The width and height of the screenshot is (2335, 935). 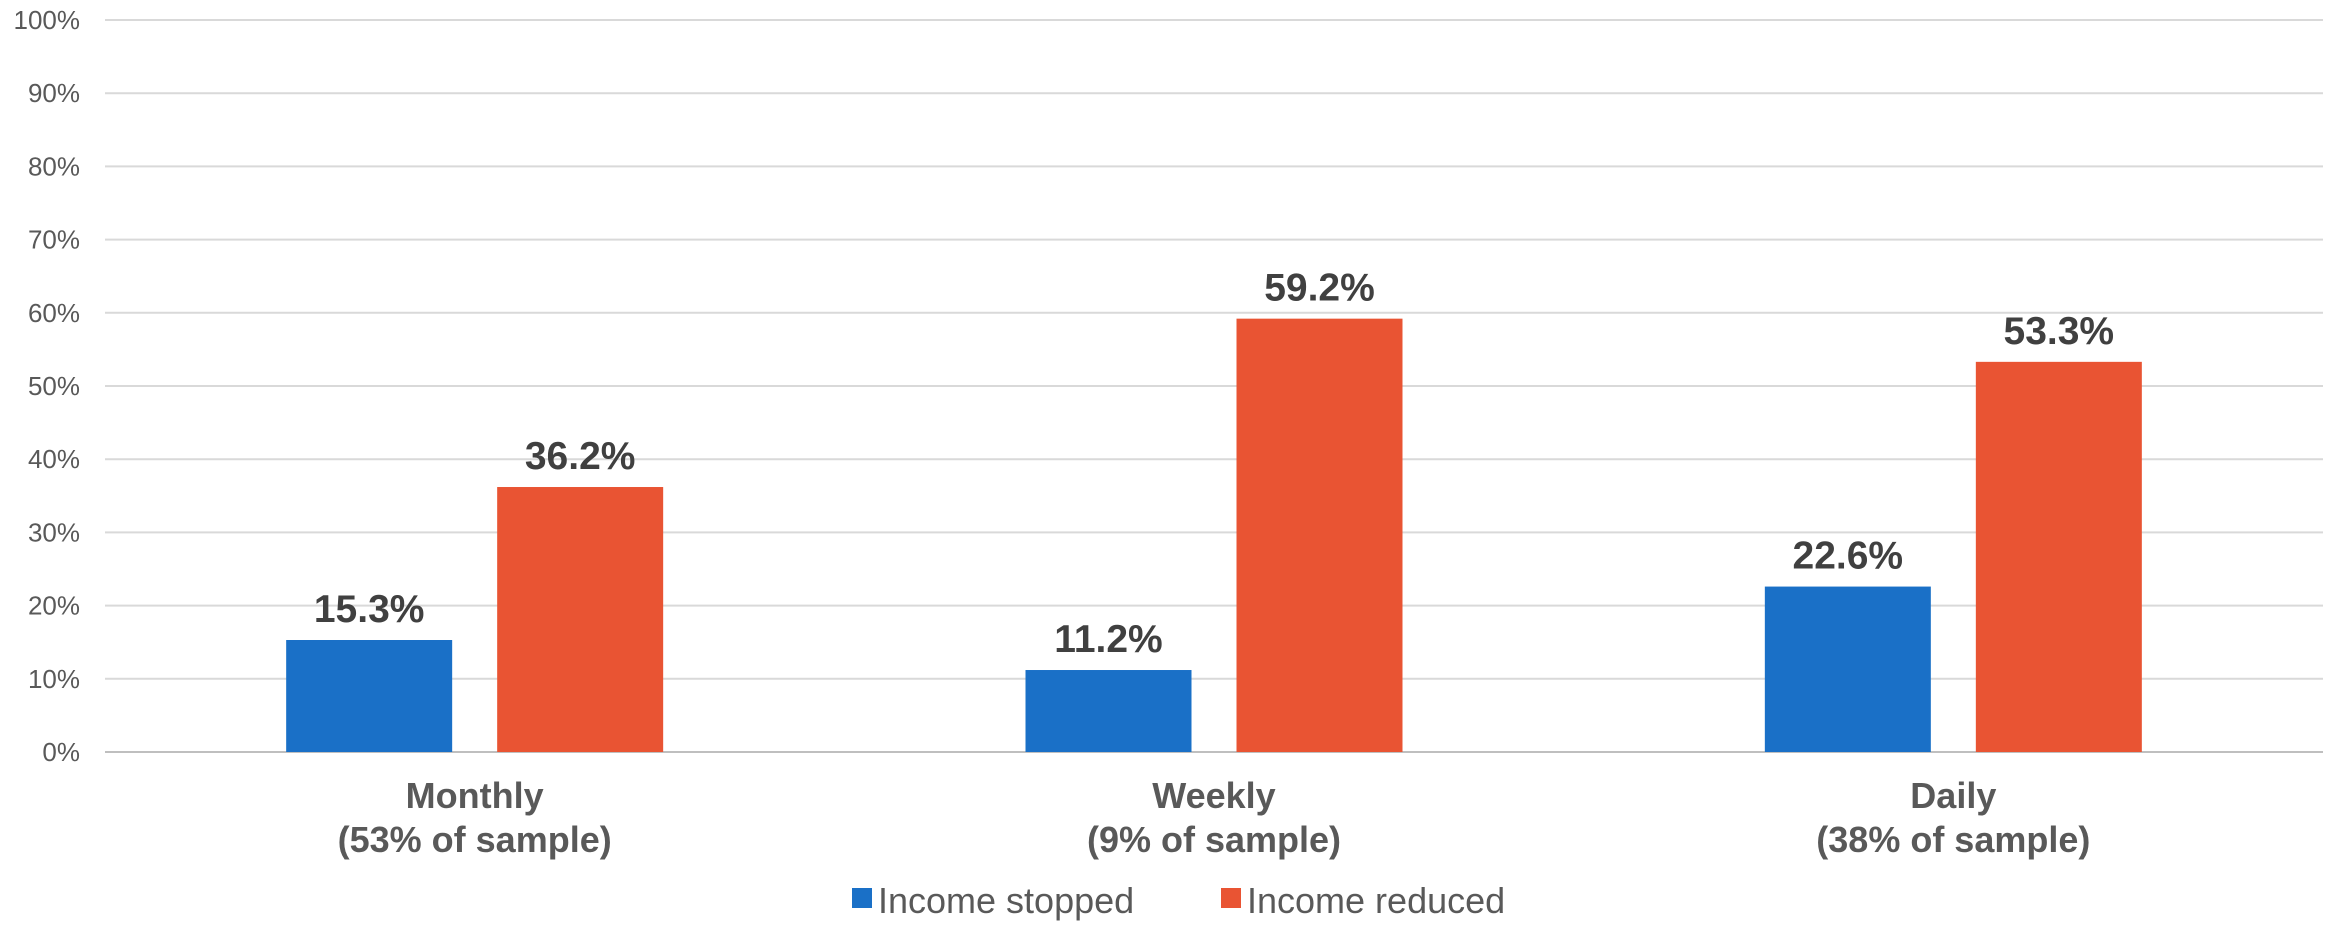 I want to click on y-tick-label: 100%, so click(x=47, y=20).